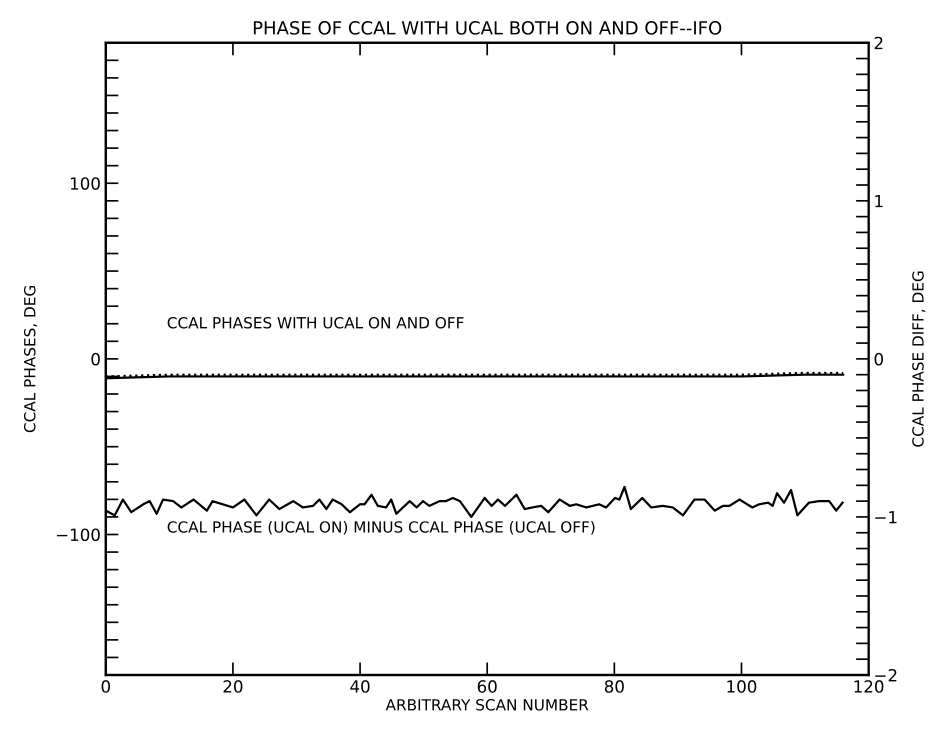 The image size is (928, 750). What do you see at coordinates (741, 686) in the screenshot?
I see `x-tick-label: 100` at bounding box center [741, 686].